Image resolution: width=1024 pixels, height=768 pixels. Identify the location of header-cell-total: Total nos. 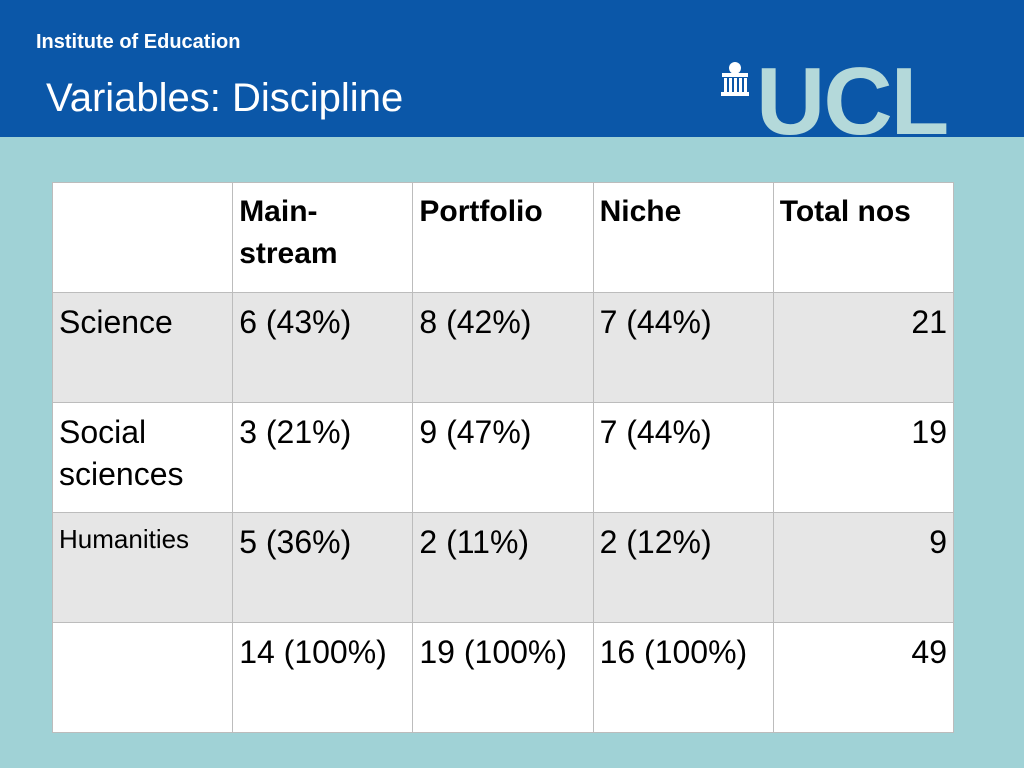
(863, 237).